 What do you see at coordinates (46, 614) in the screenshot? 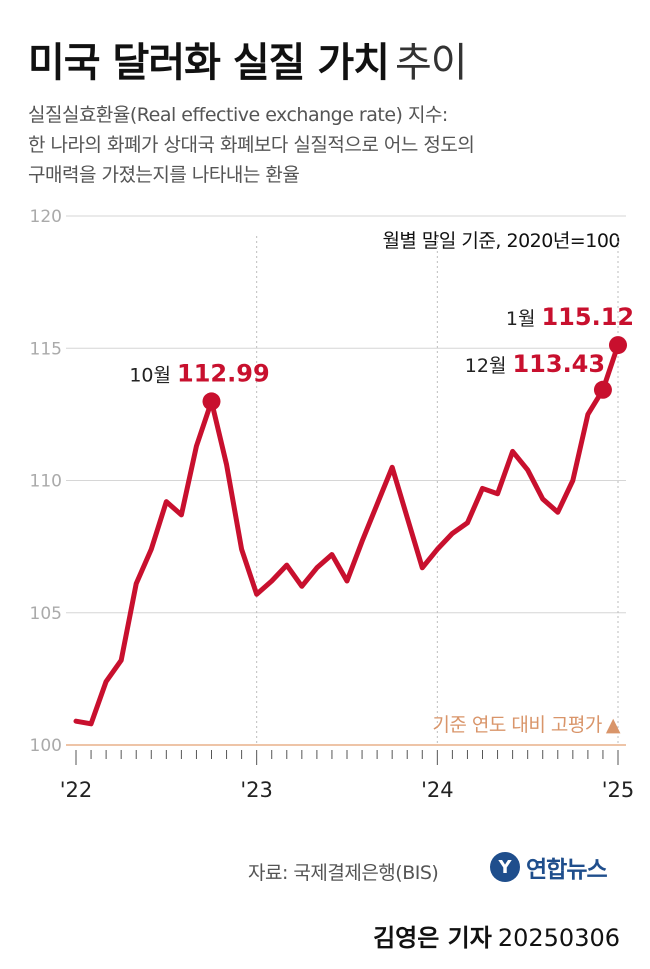
I see `y-tick-label: 105` at bounding box center [46, 614].